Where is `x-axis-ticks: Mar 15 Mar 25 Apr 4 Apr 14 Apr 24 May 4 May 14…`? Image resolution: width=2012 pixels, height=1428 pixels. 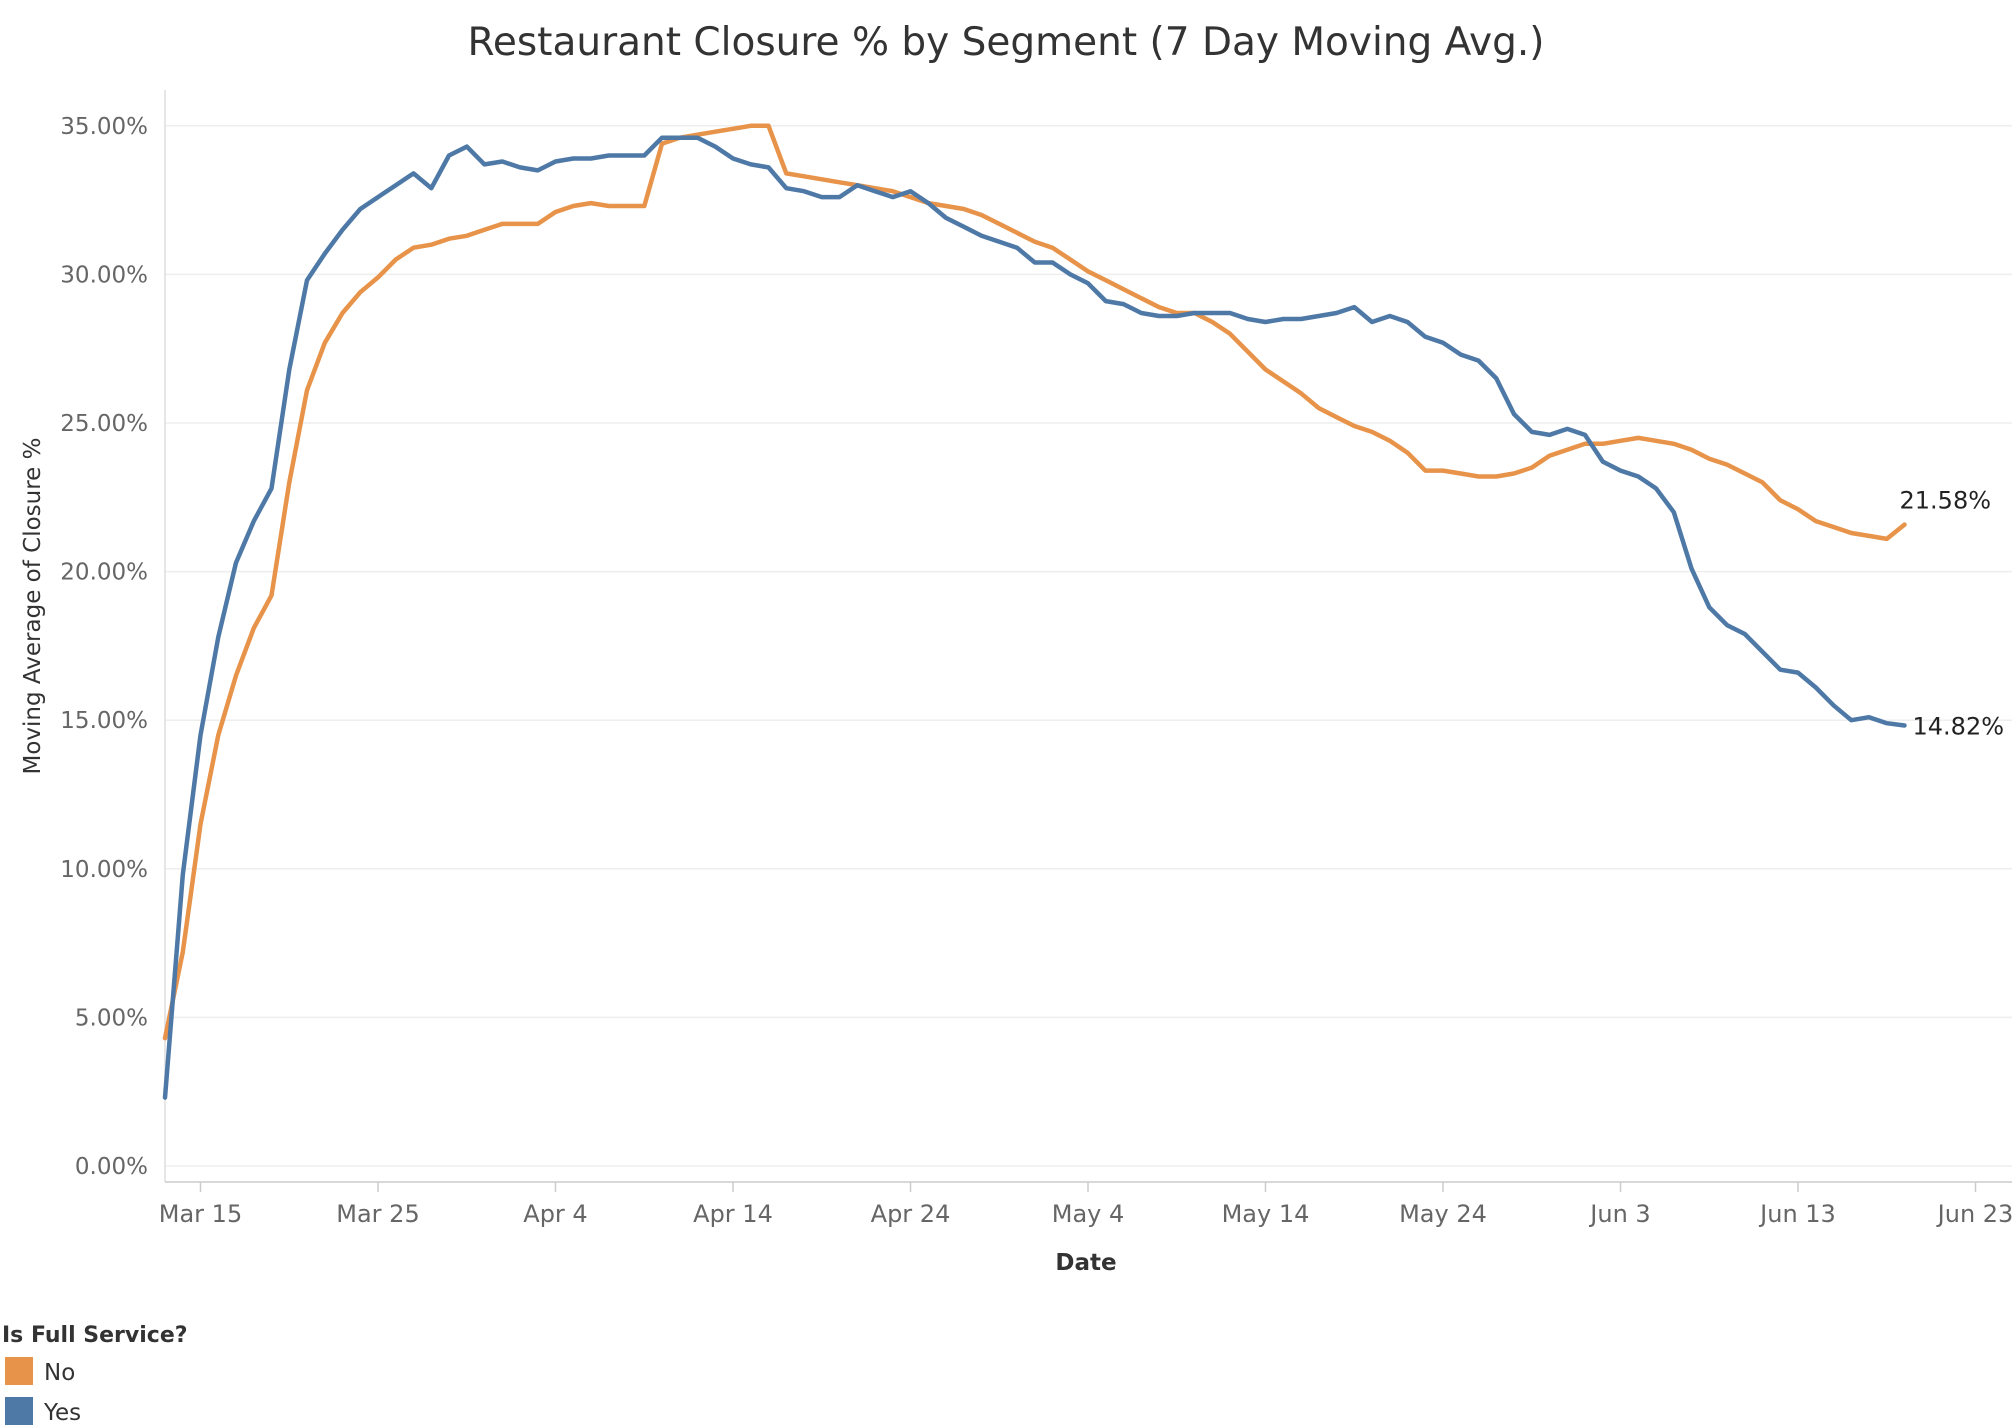 x-axis-ticks: Mar 15 Mar 25 Apr 4 Apr 14 Apr 24 May 4 May 14… is located at coordinates (1085, 1205).